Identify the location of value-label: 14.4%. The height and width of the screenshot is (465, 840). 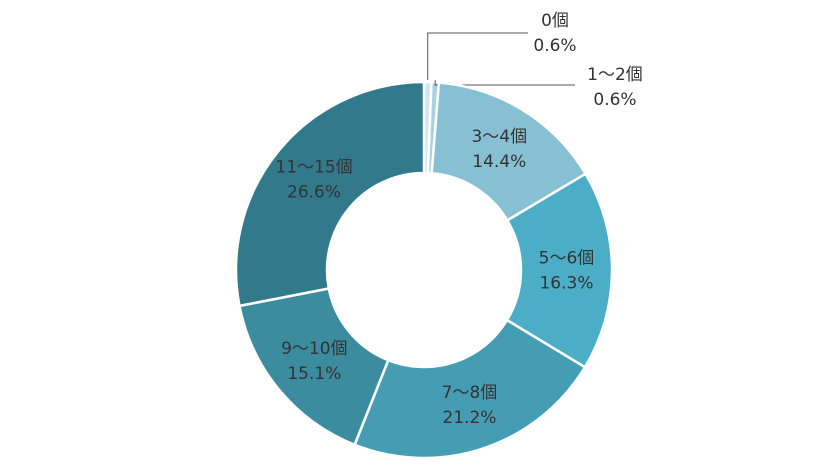
(499, 162).